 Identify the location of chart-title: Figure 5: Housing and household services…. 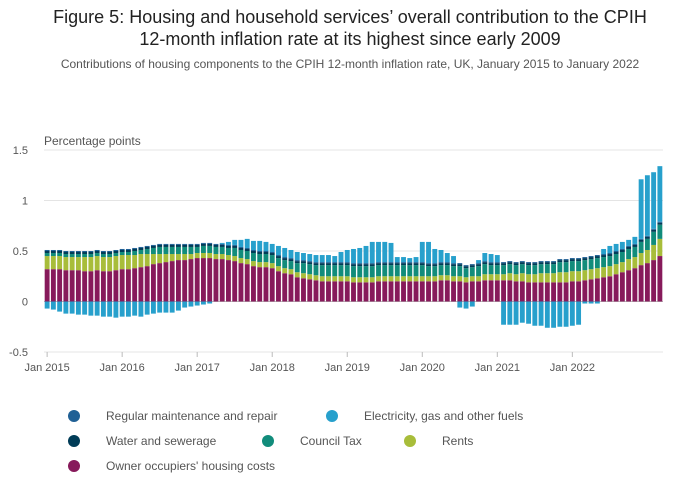
(350, 28).